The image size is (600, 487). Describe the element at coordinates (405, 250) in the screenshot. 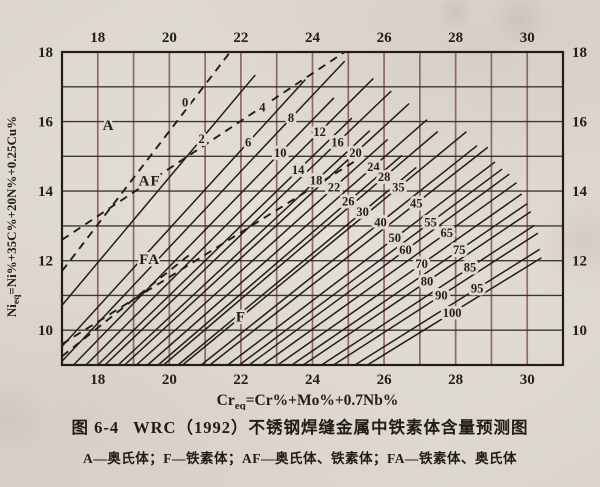

I see `svg-text: 60` at that location.